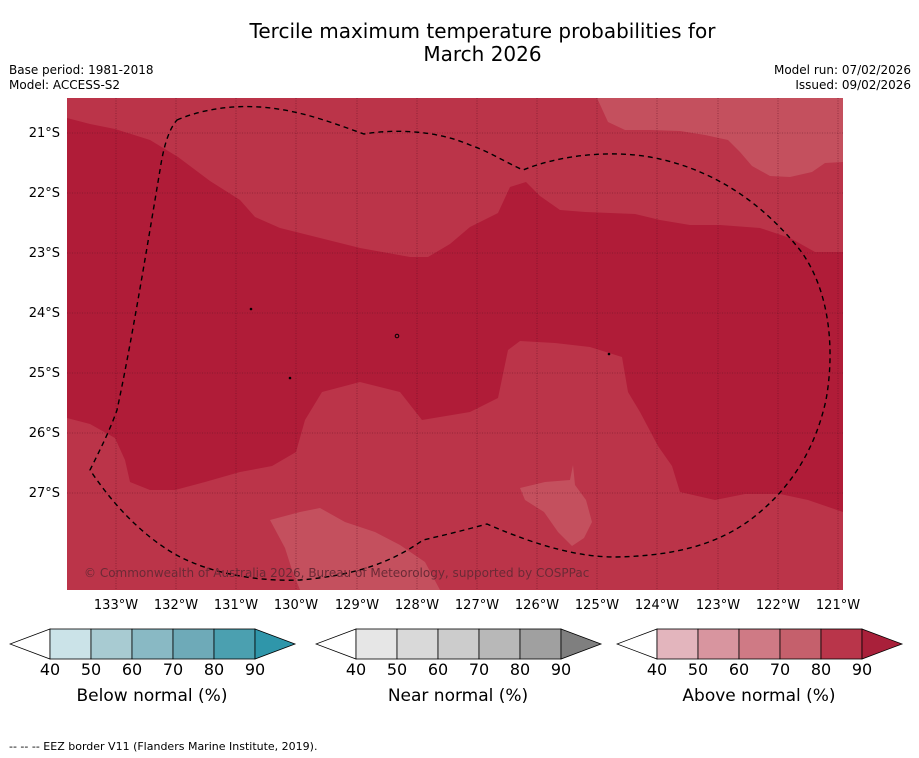  Describe the element at coordinates (81, 70) in the screenshot. I see `base-period: Base period: 1981-2018` at that location.